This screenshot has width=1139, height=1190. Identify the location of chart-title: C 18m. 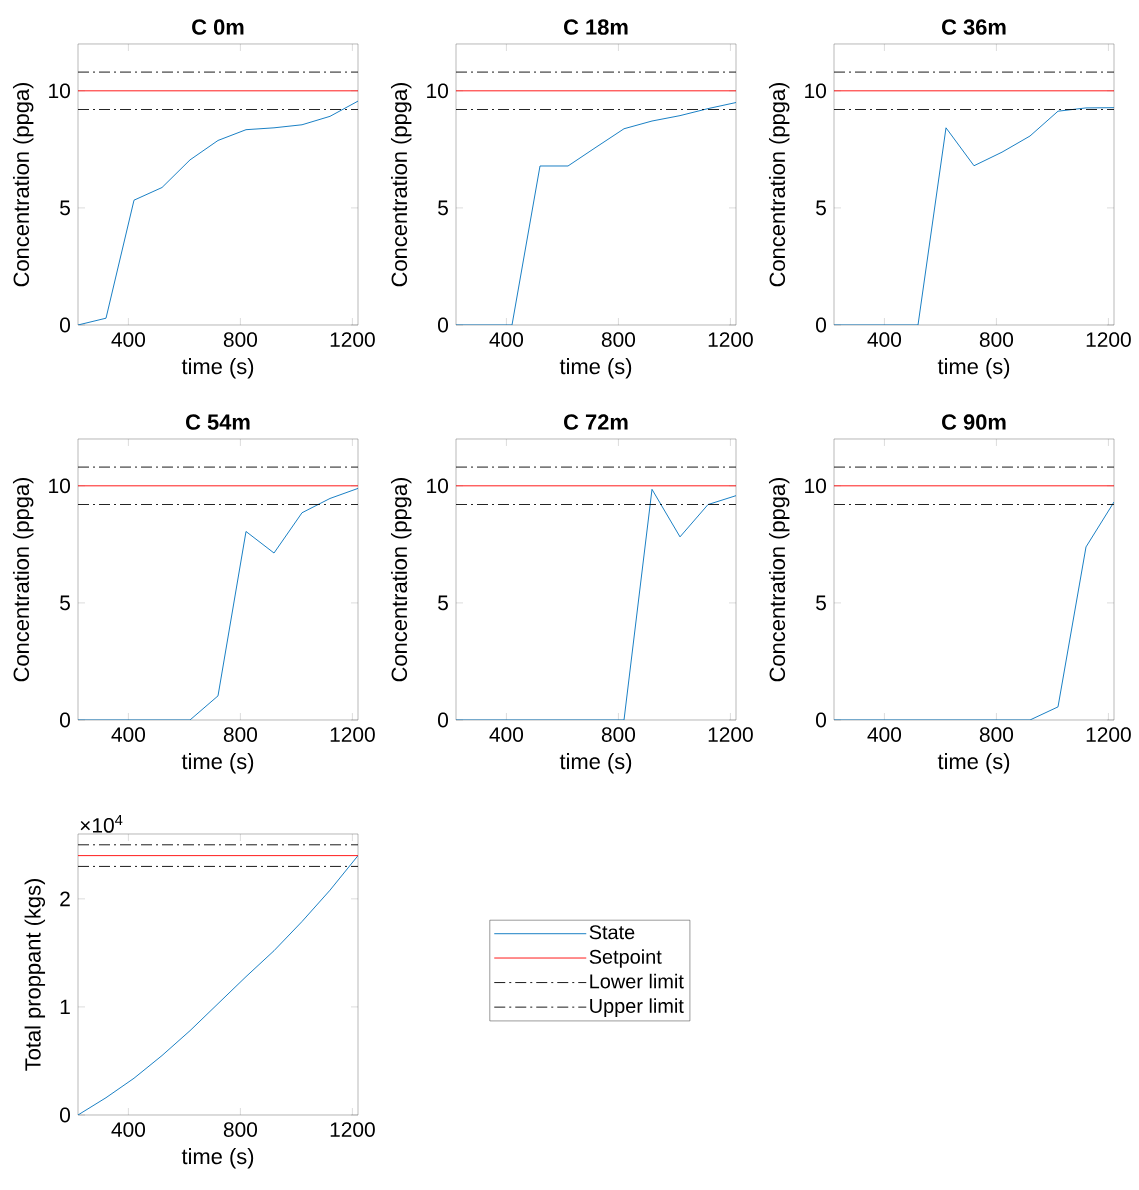
(596, 27).